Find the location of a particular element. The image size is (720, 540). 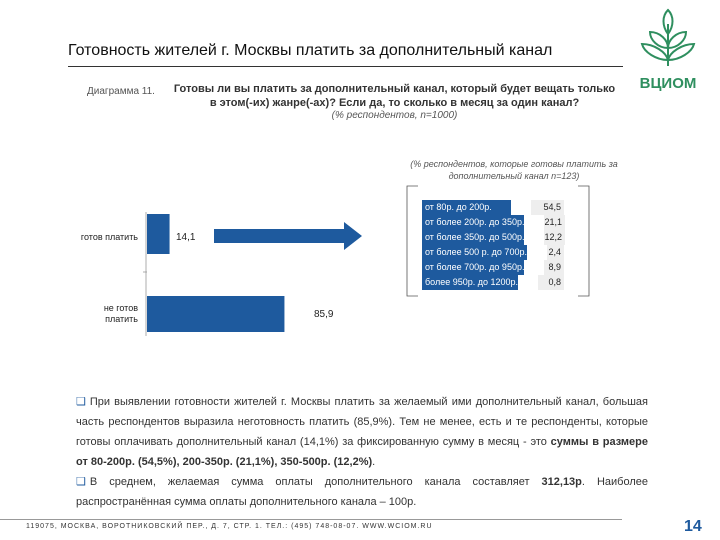

category-label-not-ready: не готов платить is located at coordinates (120, 313).